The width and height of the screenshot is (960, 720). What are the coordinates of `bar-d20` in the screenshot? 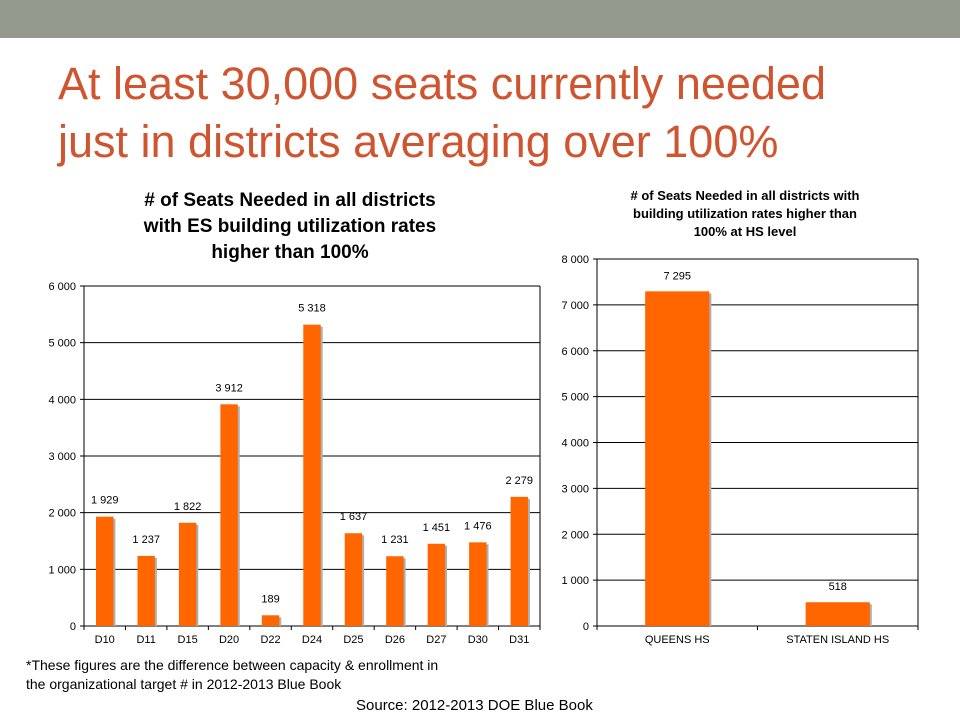 It's located at (229, 515).